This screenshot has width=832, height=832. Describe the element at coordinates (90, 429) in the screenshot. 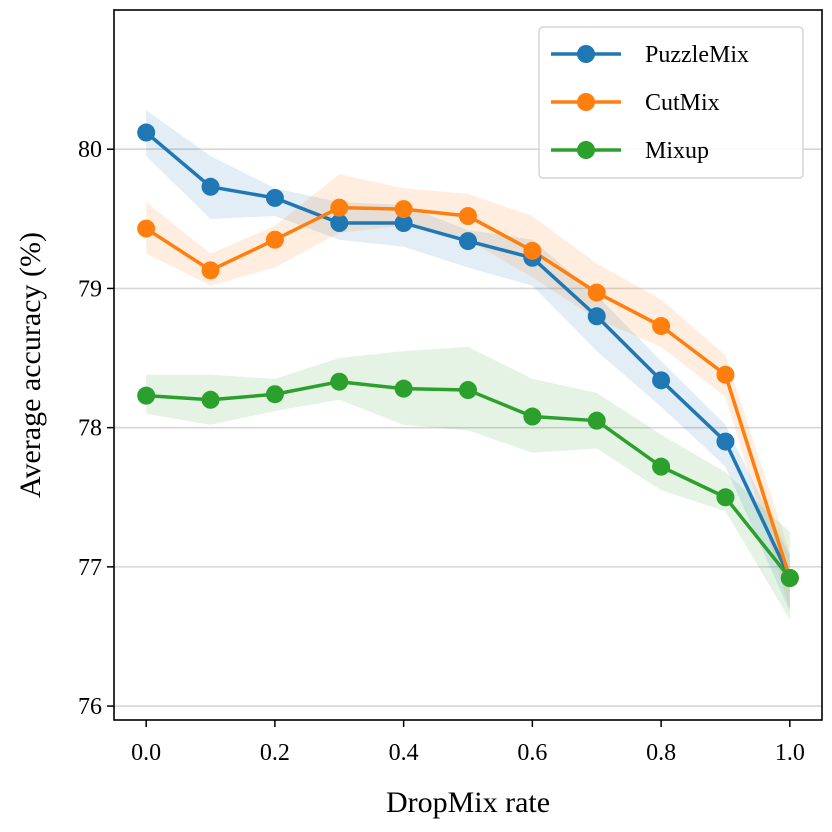

I see `y-tick-label: 78` at that location.